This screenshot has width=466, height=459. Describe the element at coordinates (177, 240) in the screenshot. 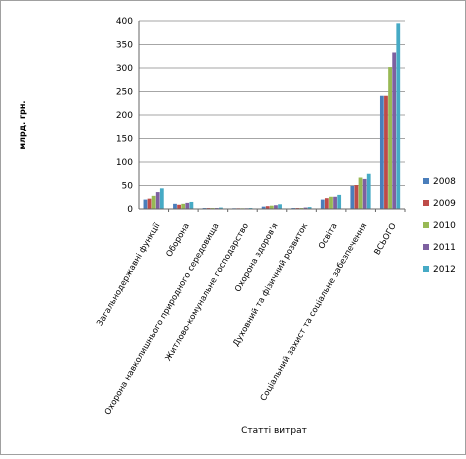

I see `x-tick-label: Оборона` at that location.